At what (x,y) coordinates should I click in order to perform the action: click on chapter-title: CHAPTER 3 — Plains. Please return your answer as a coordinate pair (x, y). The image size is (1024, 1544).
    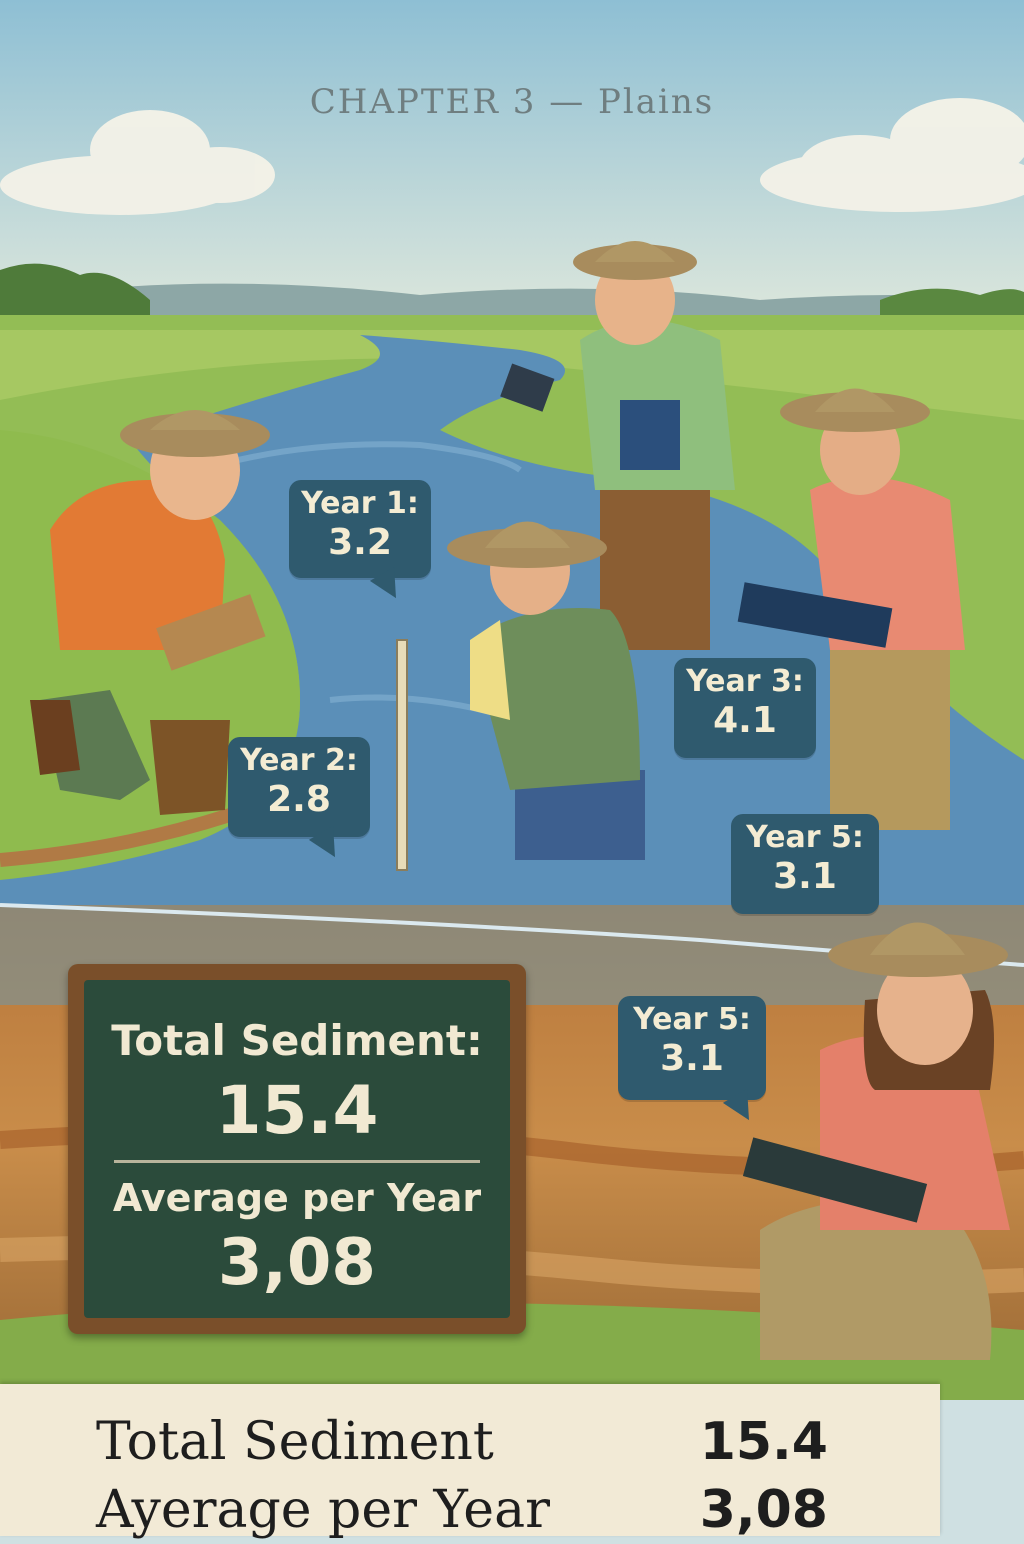
    Looking at the image, I should click on (512, 102).